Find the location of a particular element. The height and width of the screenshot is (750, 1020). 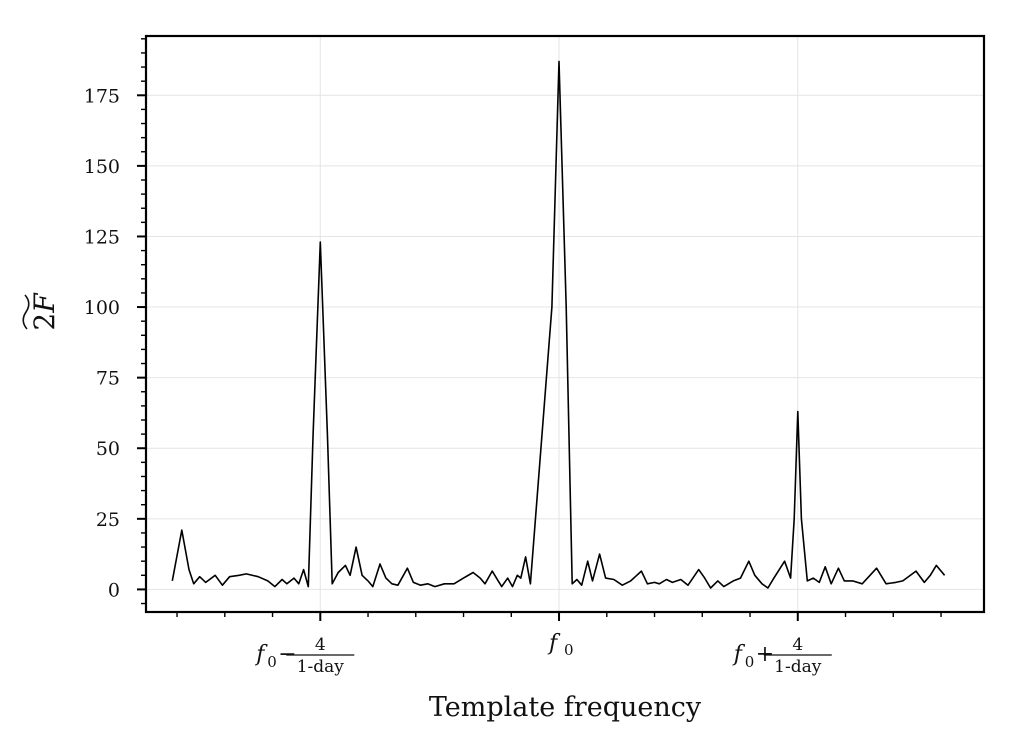

y-tick-label: 125 is located at coordinates (102, 237).